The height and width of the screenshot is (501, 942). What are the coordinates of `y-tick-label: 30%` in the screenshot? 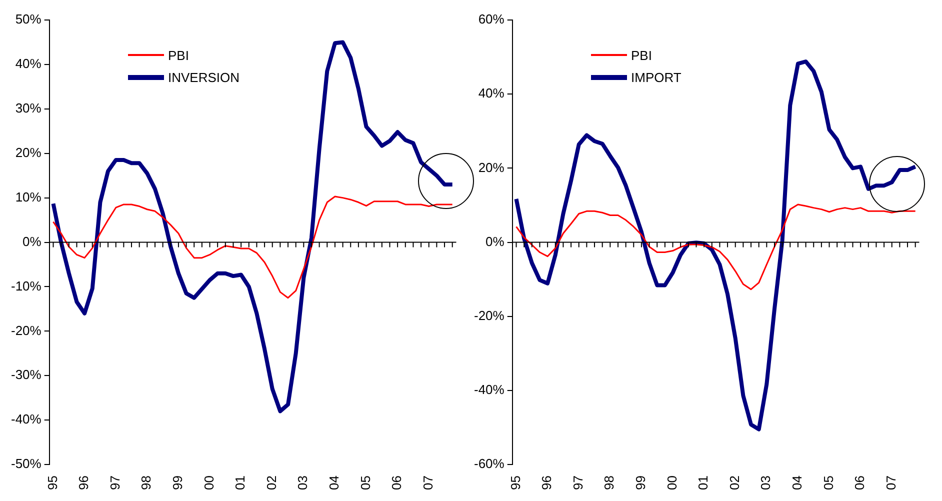 It's located at (28, 108).